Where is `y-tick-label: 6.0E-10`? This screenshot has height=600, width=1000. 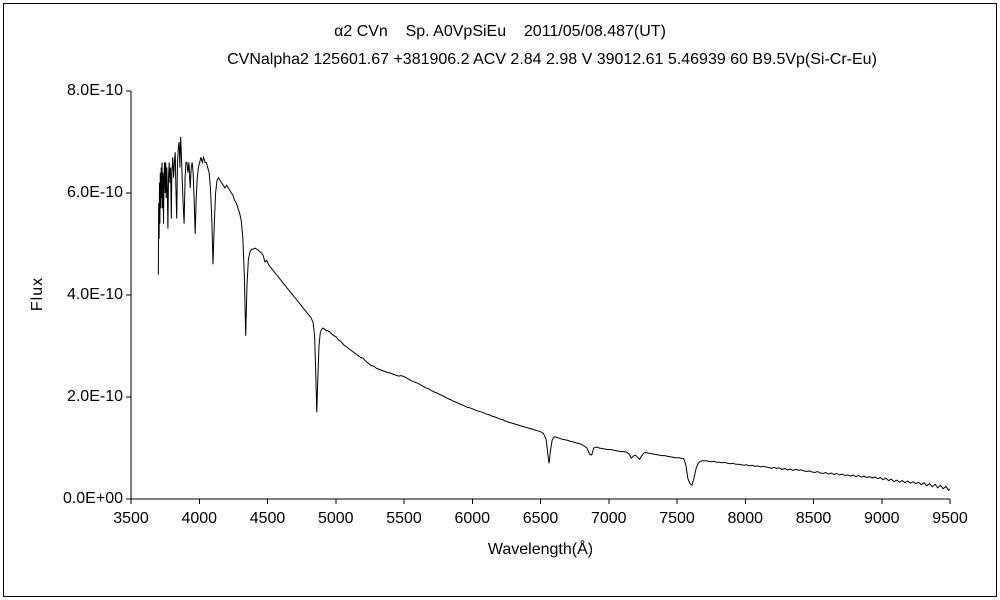
y-tick-label: 6.0E-10 is located at coordinates (94, 192).